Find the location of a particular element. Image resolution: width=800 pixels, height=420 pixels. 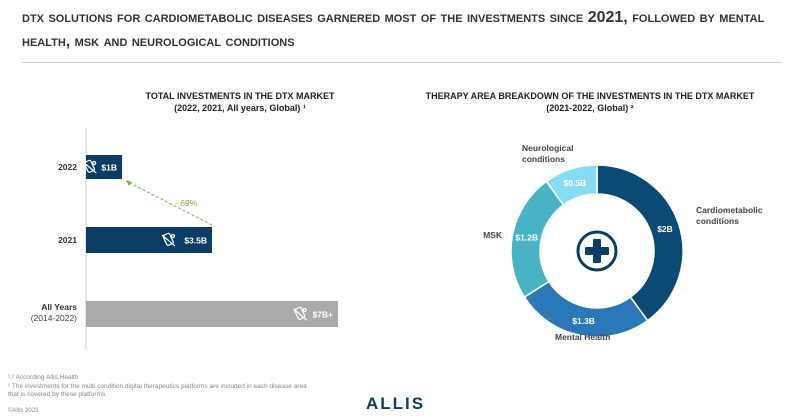

donut-category-label-4: Neurological conditions is located at coordinates (547, 153).